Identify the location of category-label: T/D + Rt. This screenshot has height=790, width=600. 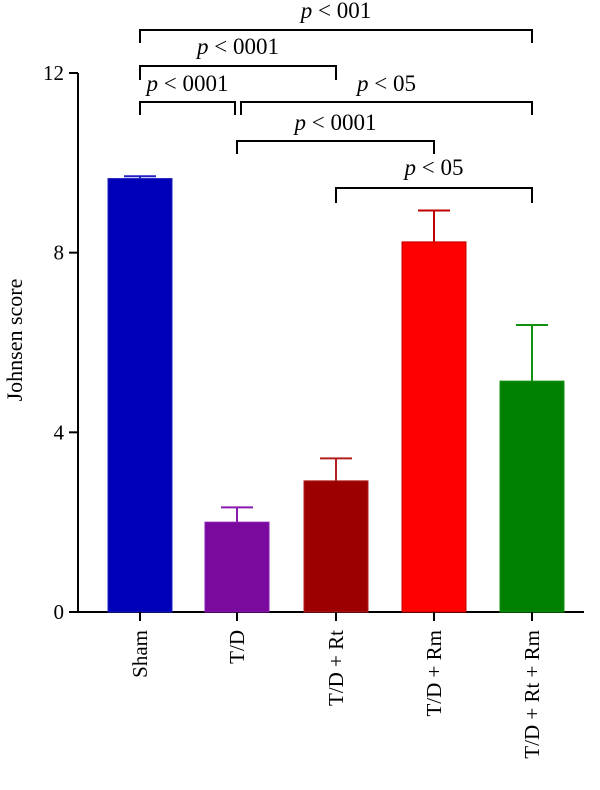
(336, 668).